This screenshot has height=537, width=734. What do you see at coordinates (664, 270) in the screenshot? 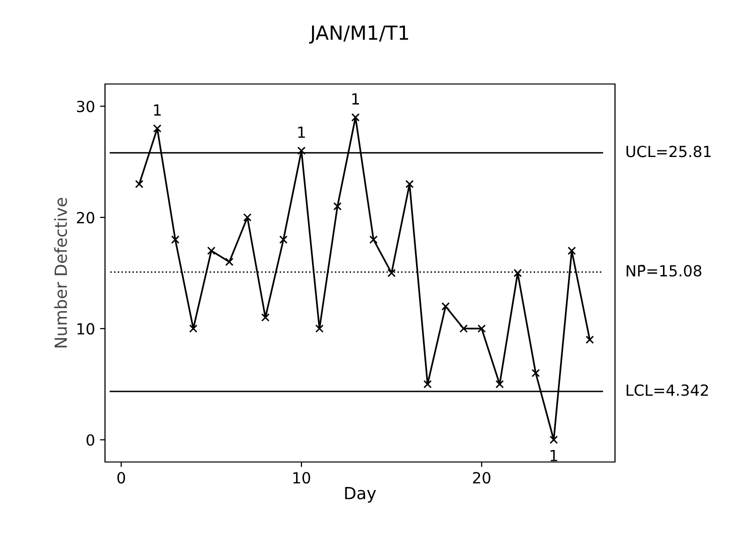
I see `ref-line-label: NP̄=15.08` at bounding box center [664, 270].